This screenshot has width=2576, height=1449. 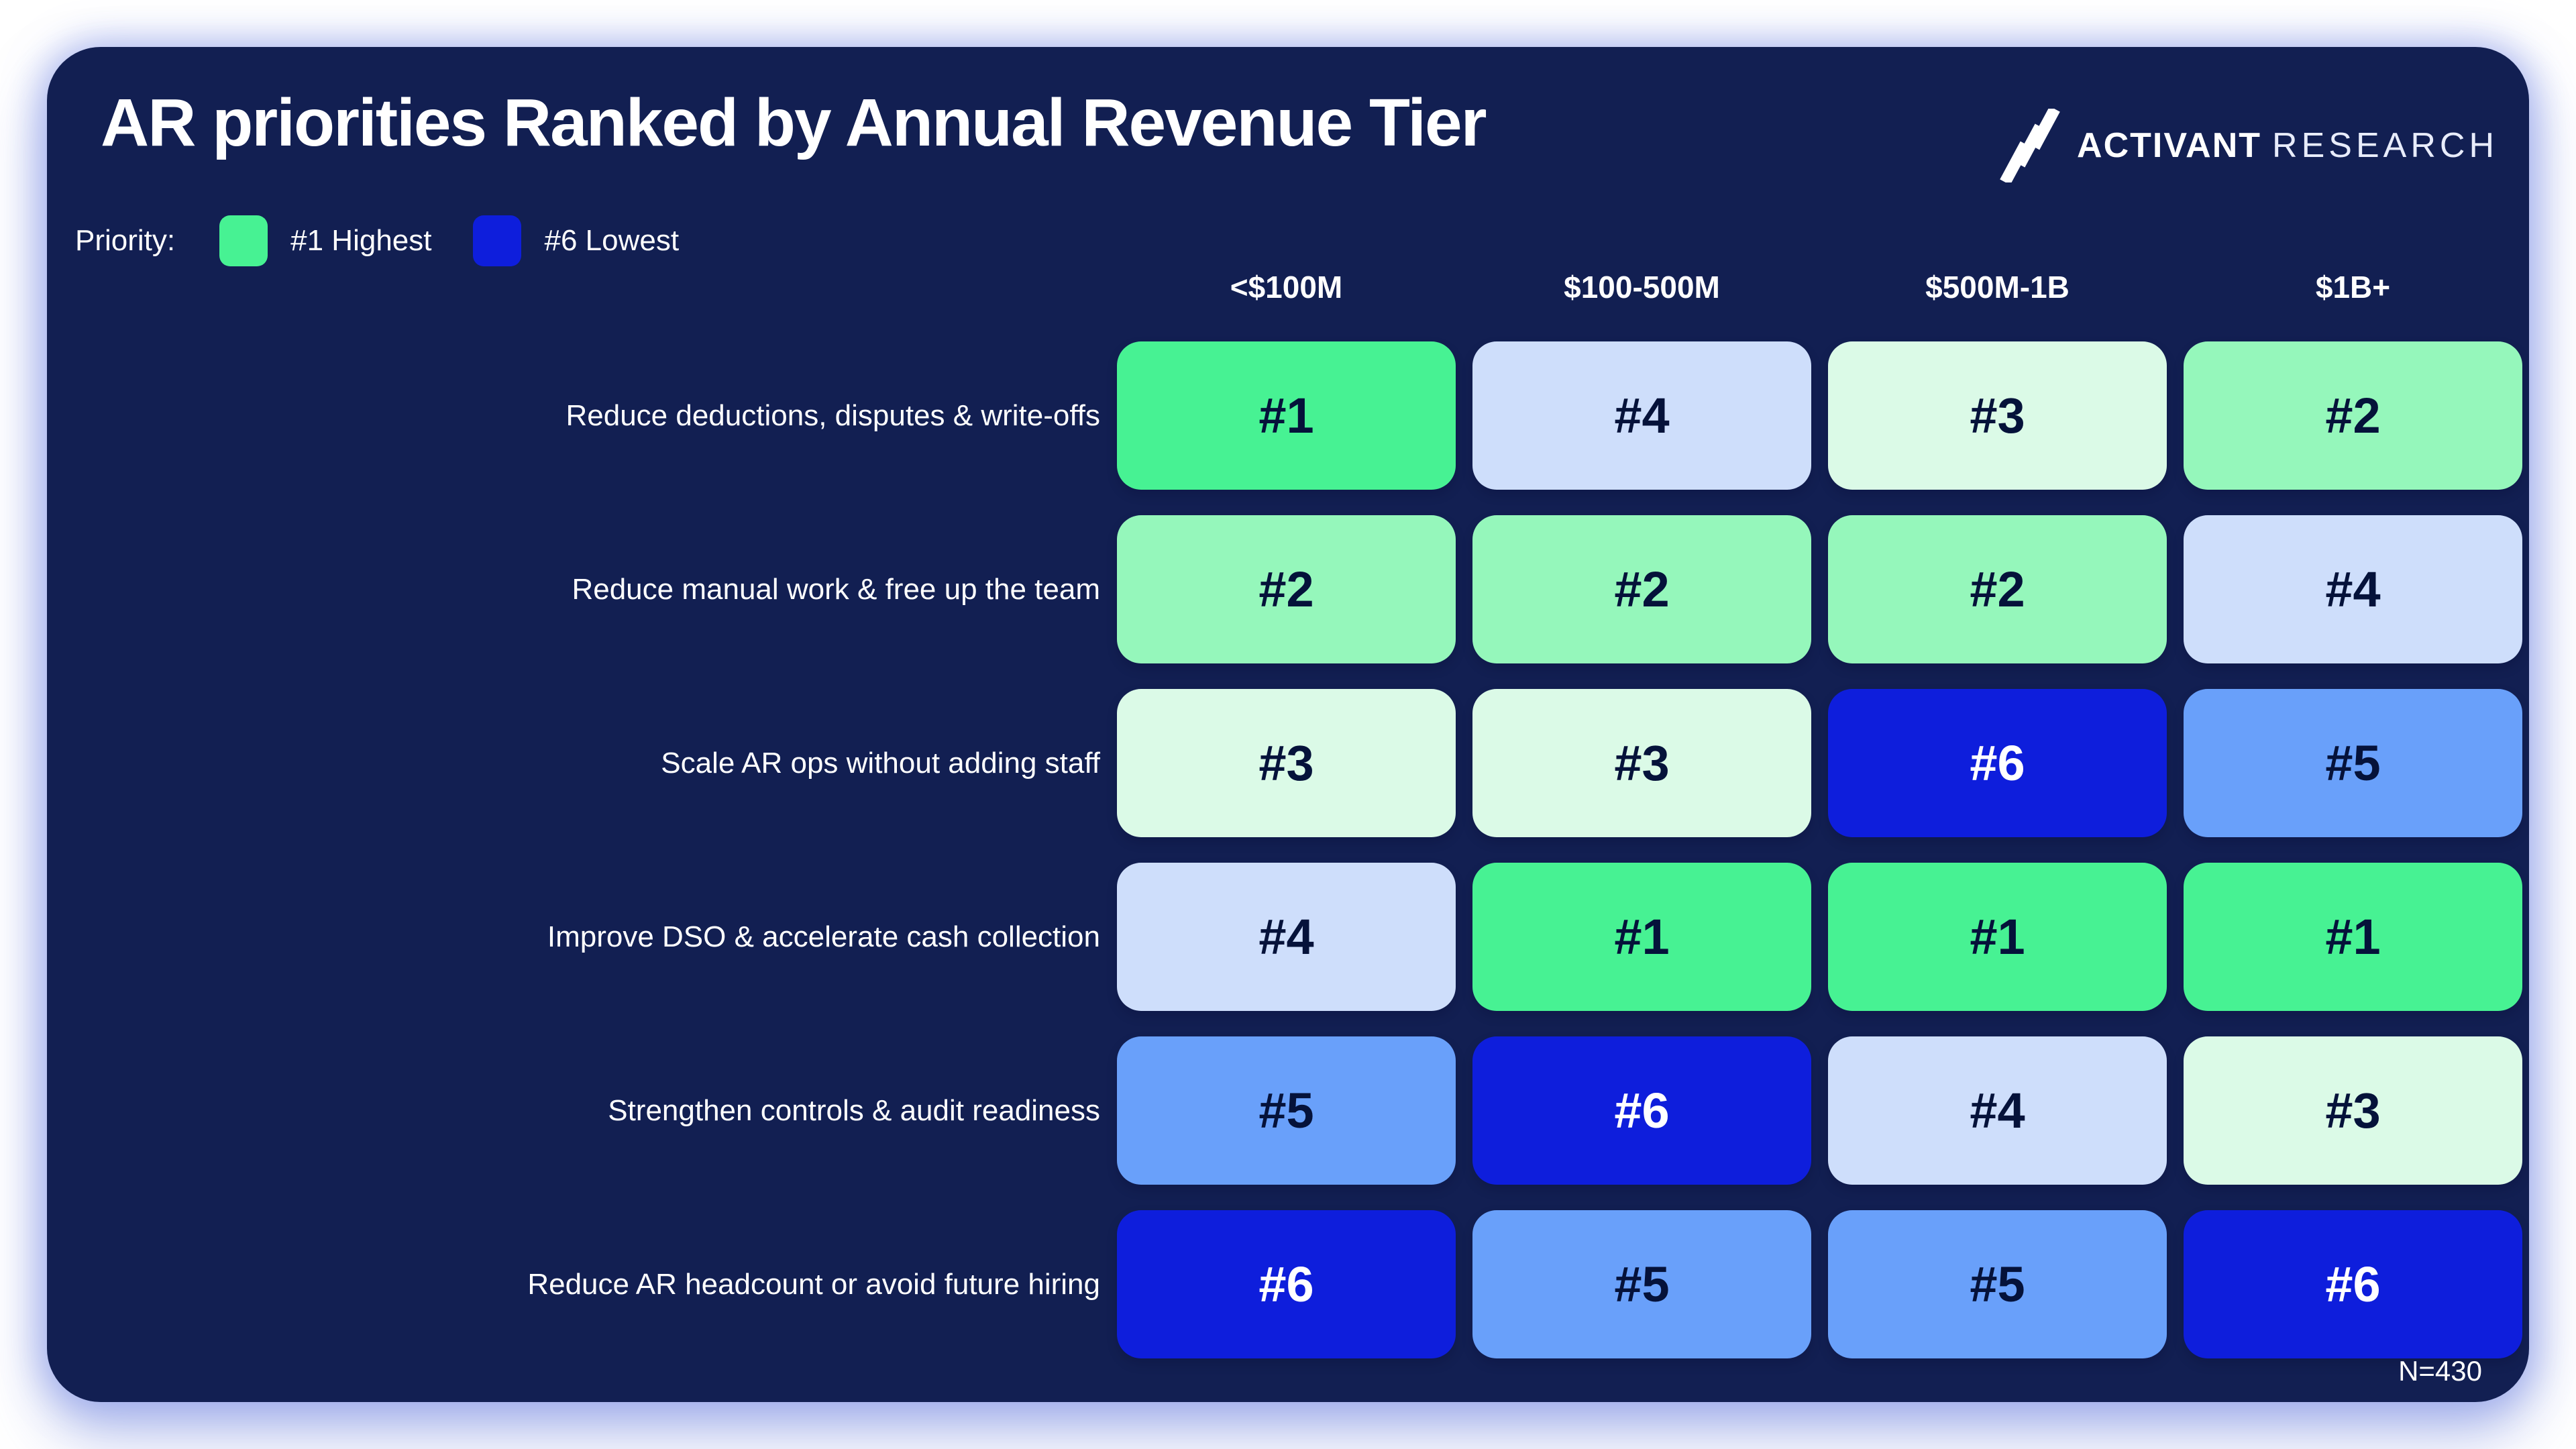 What do you see at coordinates (880, 763) in the screenshot?
I see `row-label-2: Scale AR ops without adding staff` at bounding box center [880, 763].